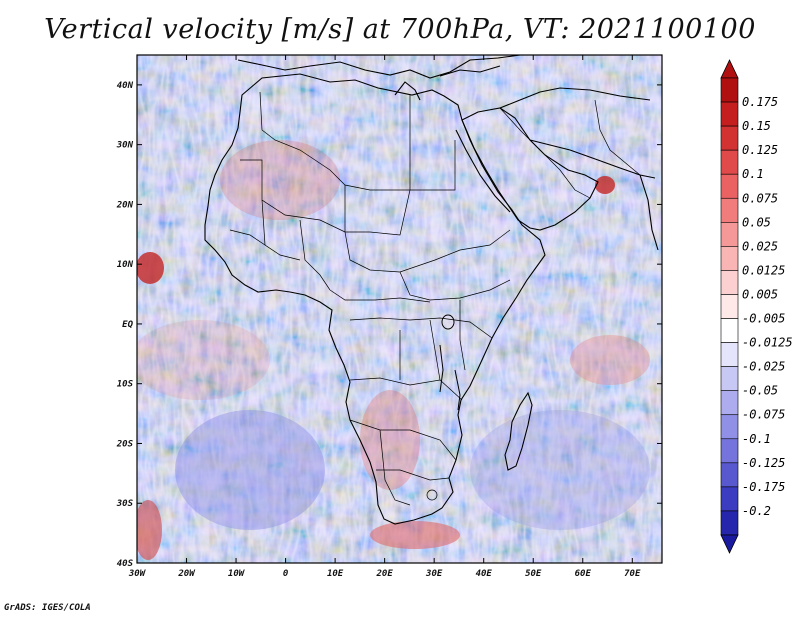  What do you see at coordinates (484, 574) in the screenshot?
I see `lon-tick-label: 40E` at bounding box center [484, 574].